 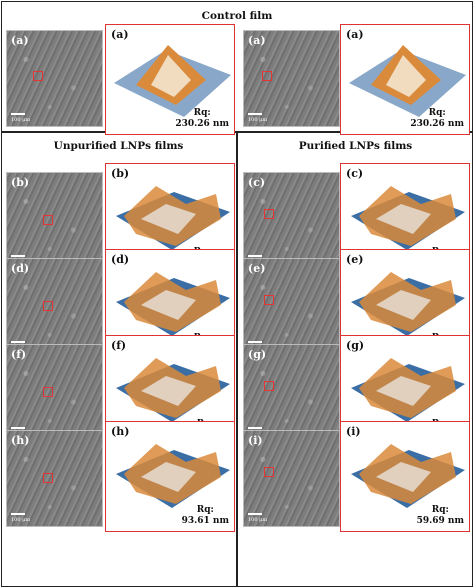 What do you see at coordinates (291, 306) in the screenshot?
I see `sem-image: (e) 100 μm` at bounding box center [291, 306].